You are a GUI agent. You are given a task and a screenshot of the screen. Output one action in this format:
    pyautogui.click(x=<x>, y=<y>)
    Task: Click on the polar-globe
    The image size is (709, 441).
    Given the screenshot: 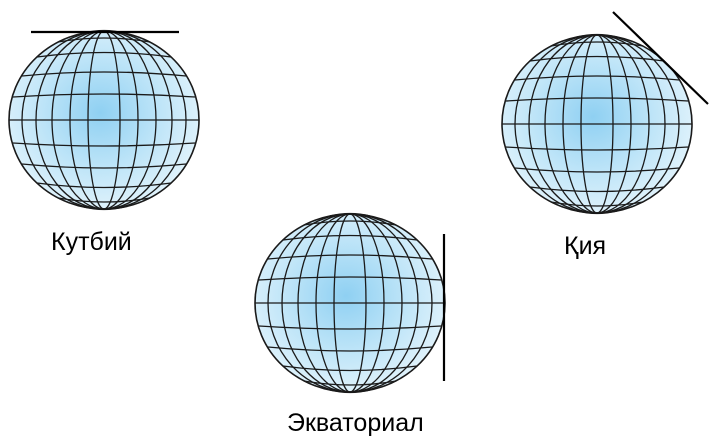 What is the action you would take?
    pyautogui.click(x=104, y=120)
    